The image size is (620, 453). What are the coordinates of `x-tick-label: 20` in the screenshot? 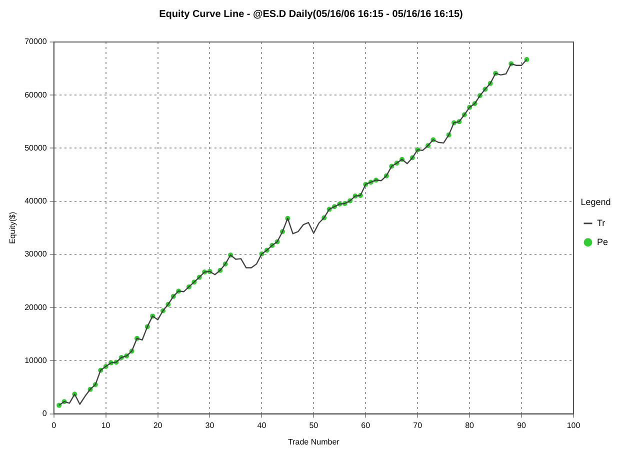 It's located at (158, 425).